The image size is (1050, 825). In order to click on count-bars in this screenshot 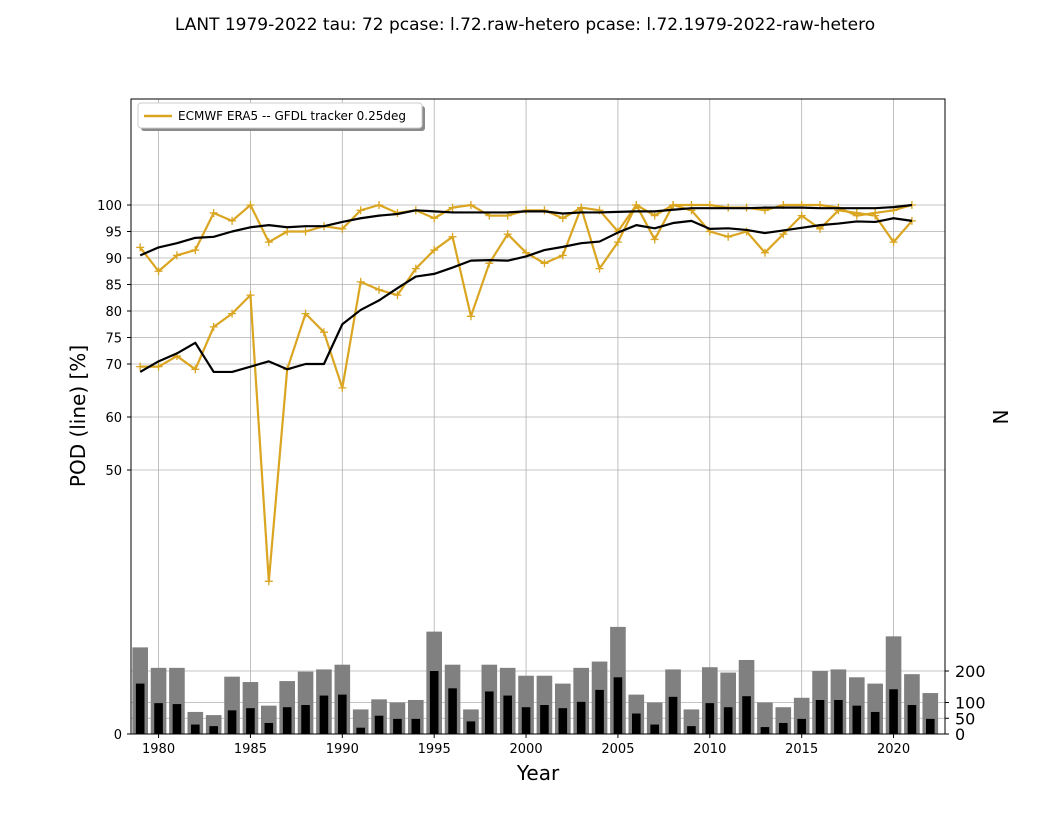, I will do `click(535, 680)`.